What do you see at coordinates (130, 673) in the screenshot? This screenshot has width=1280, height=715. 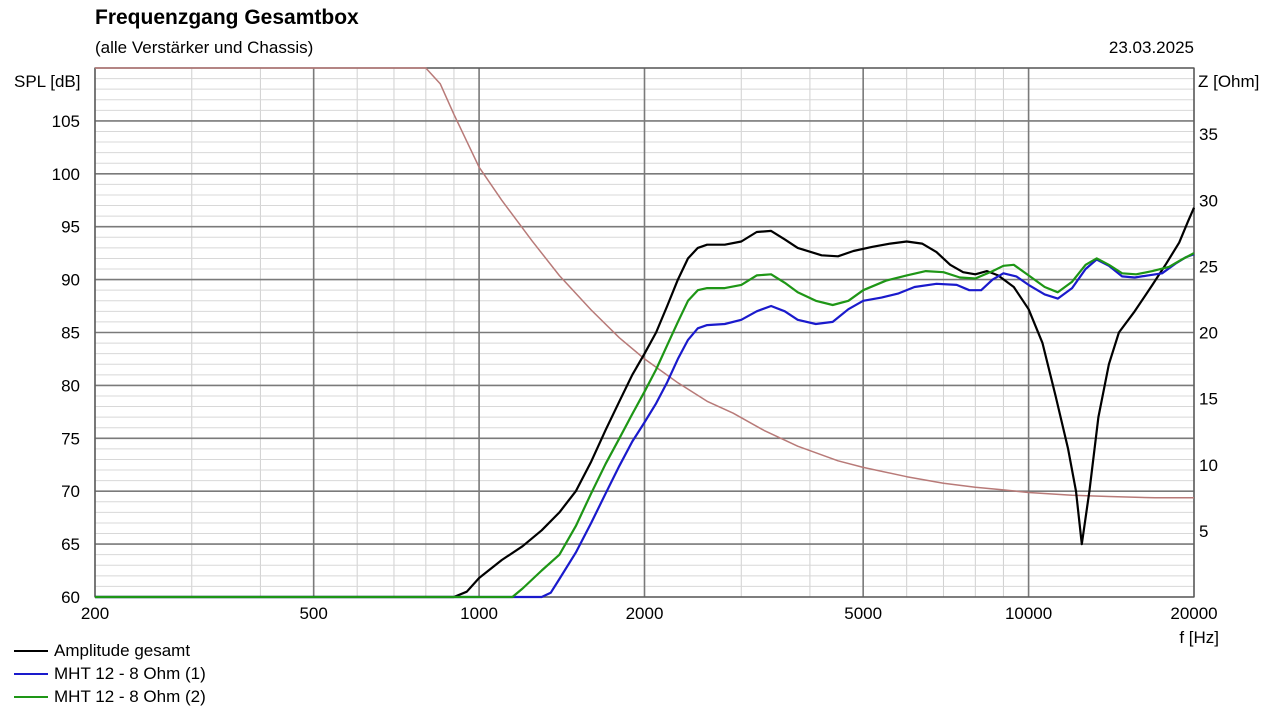 I see `legend-label: MHT 12 - 8 Ohm (1)` at bounding box center [130, 673].